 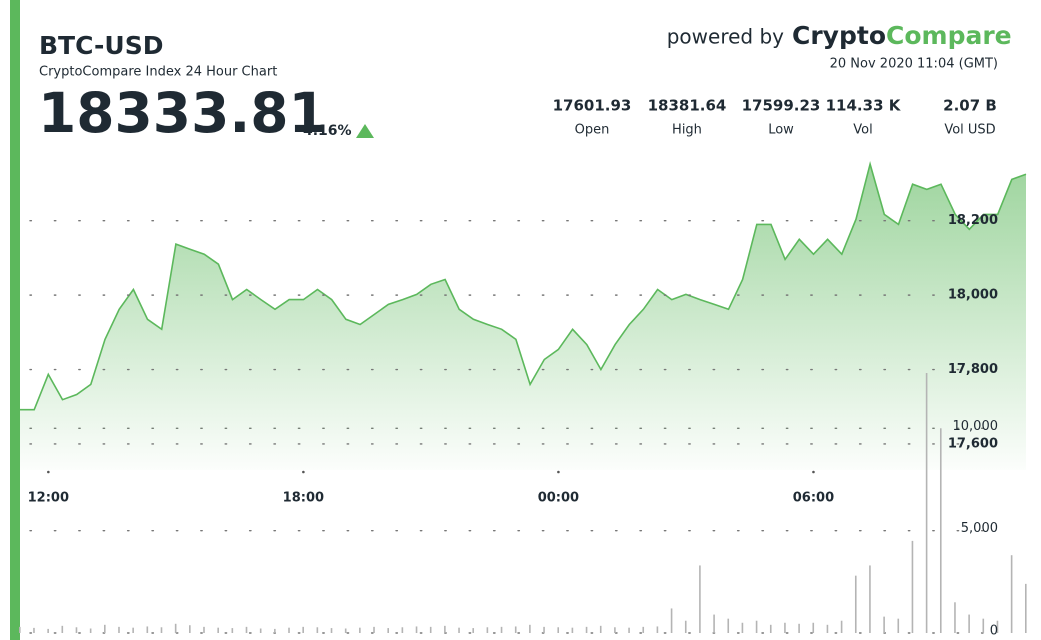 What do you see at coordinates (864, 106) in the screenshot?
I see `stat-value: 114.33 K` at bounding box center [864, 106].